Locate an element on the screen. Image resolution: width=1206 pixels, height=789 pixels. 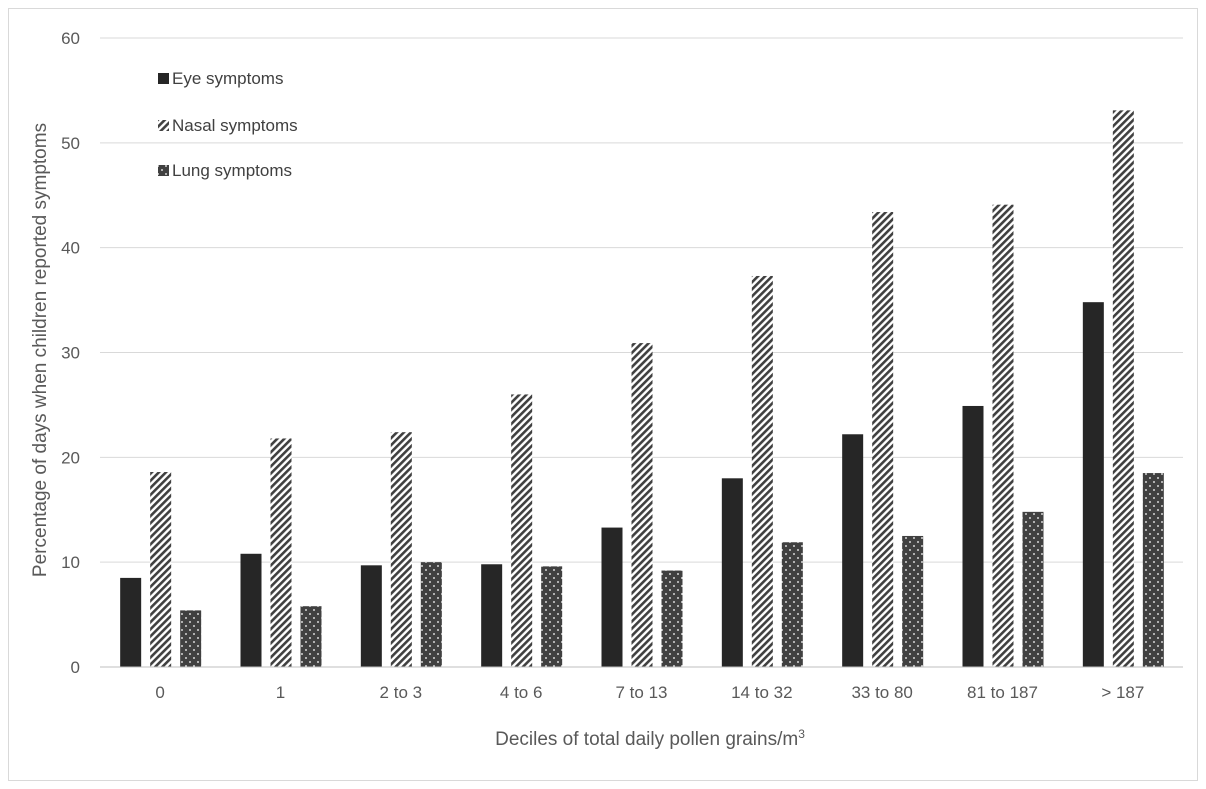
x-tick-label: 0 is located at coordinates (159, 692).